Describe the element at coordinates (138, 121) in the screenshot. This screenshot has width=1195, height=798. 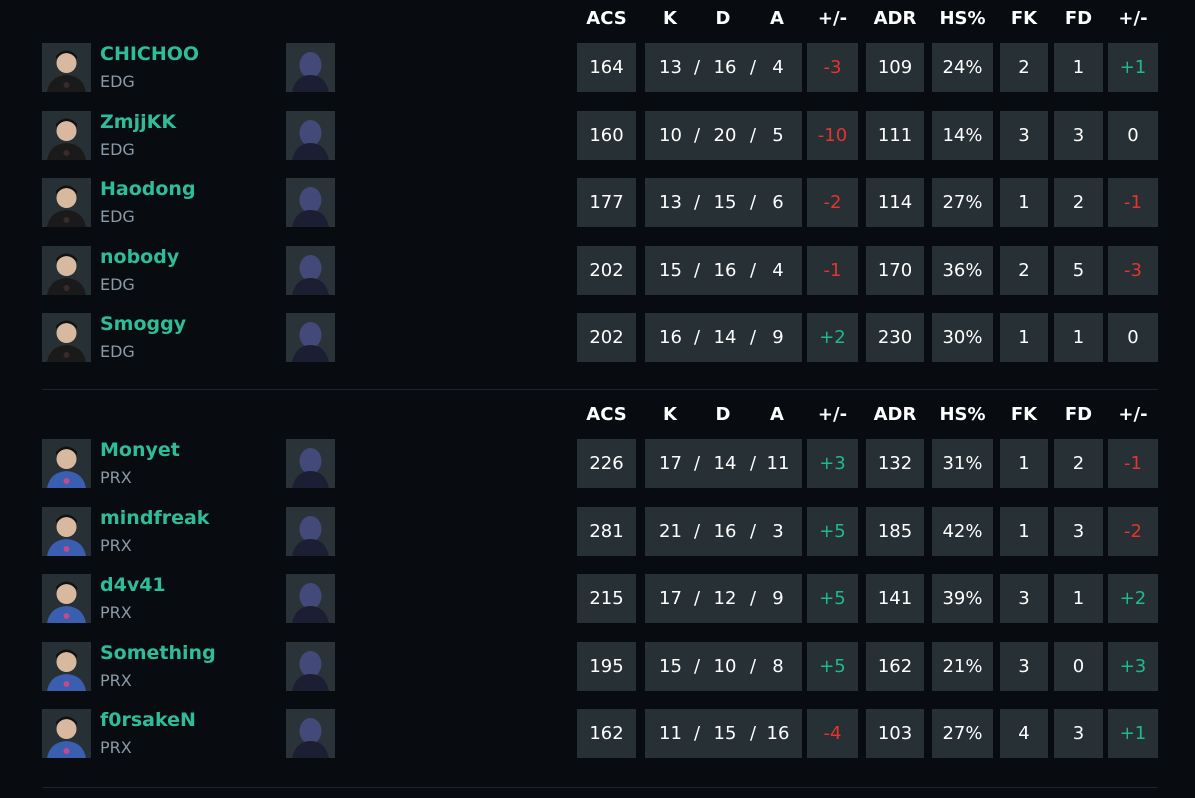
I see `player-name: ZmjjKK` at that location.